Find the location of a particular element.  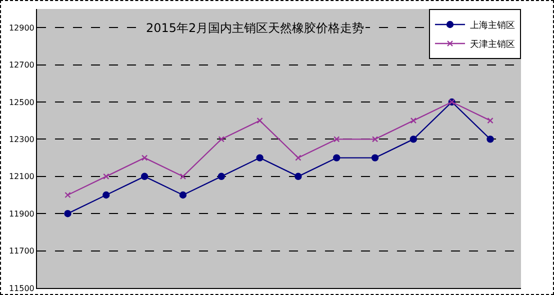

legend-label: 天津主销区 is located at coordinates (492, 44).